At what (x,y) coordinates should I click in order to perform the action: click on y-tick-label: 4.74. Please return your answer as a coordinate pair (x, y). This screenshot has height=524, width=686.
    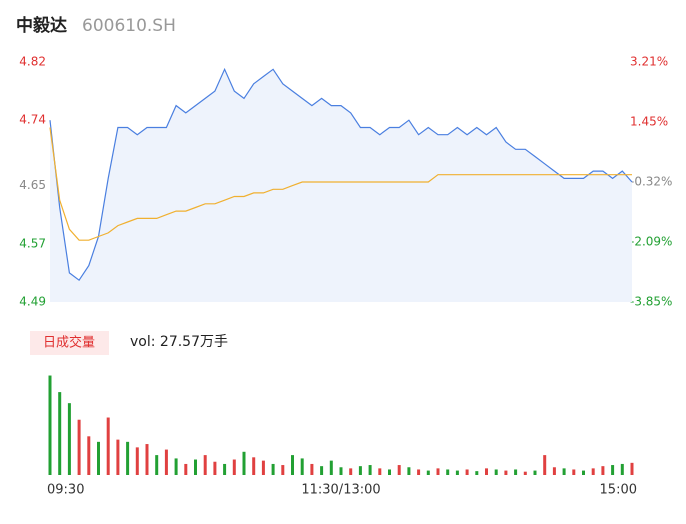
    Looking at the image, I should click on (32, 120).